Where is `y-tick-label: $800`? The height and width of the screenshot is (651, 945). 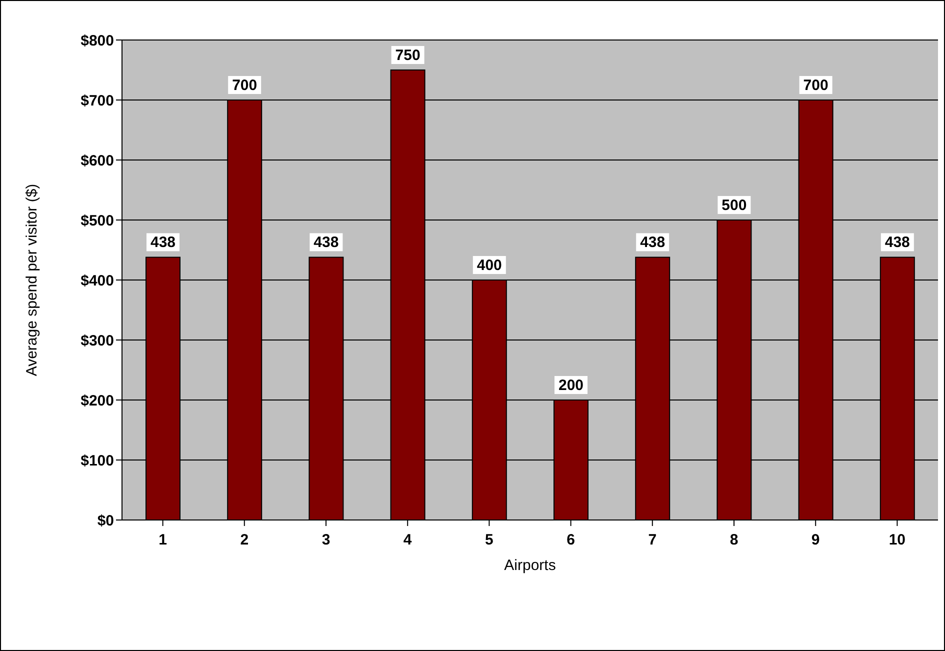 y-tick-label: $800 is located at coordinates (97, 41).